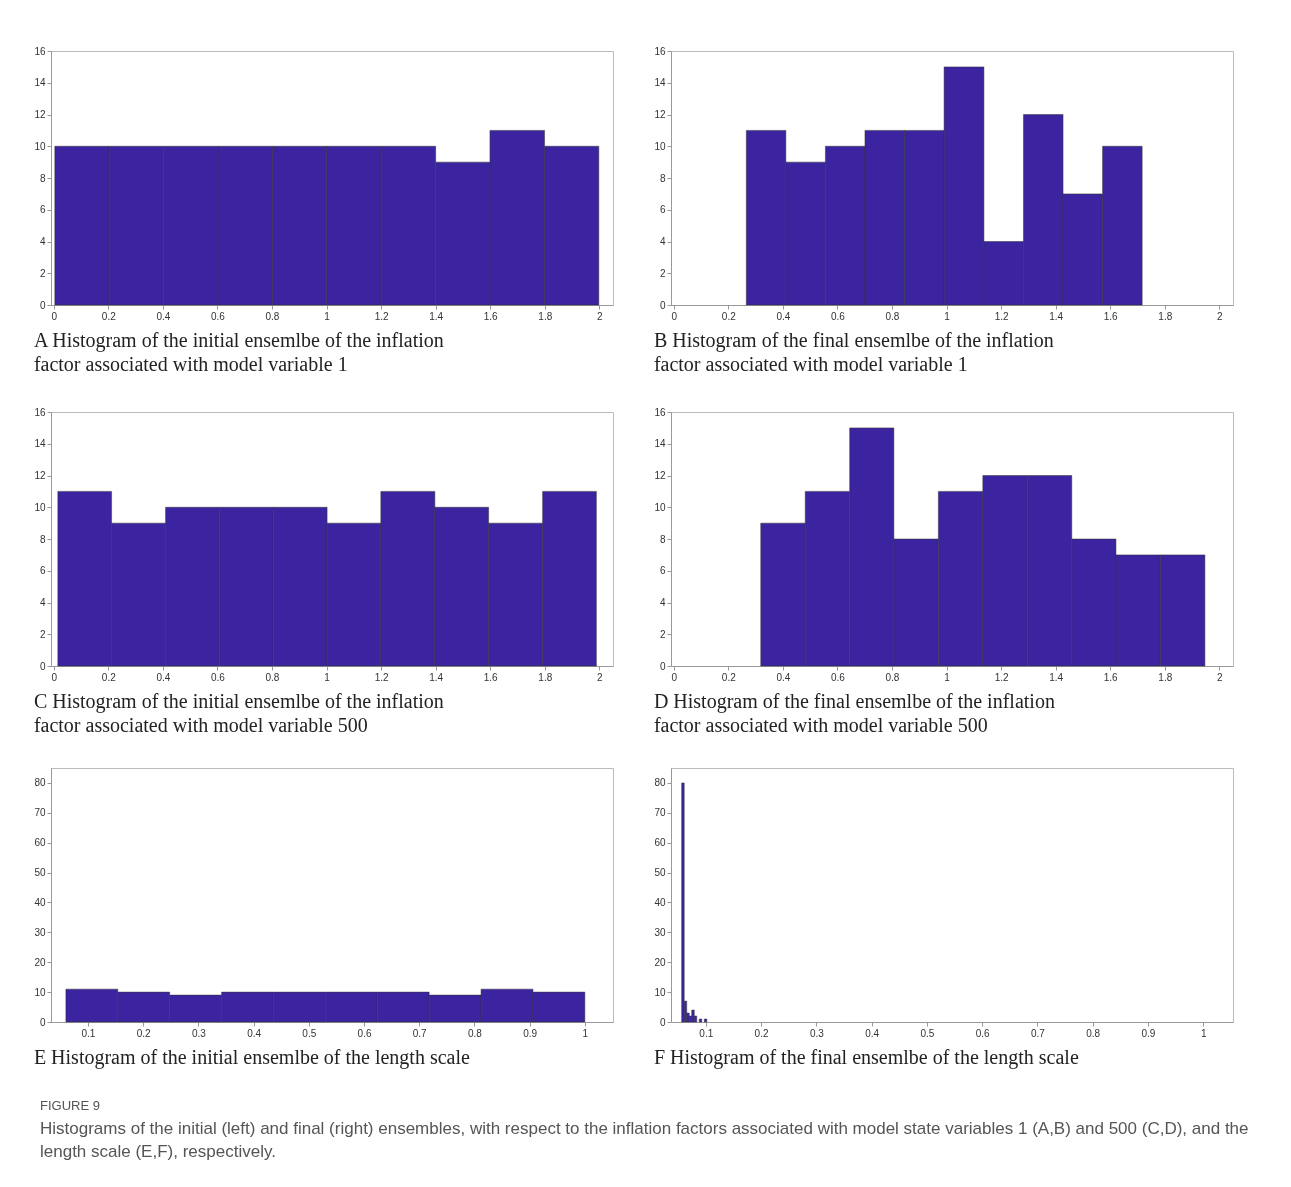  I want to click on text: D Histogram of the final ensemlbe of the inflation factor associated with model variable 500, so click(854, 713).